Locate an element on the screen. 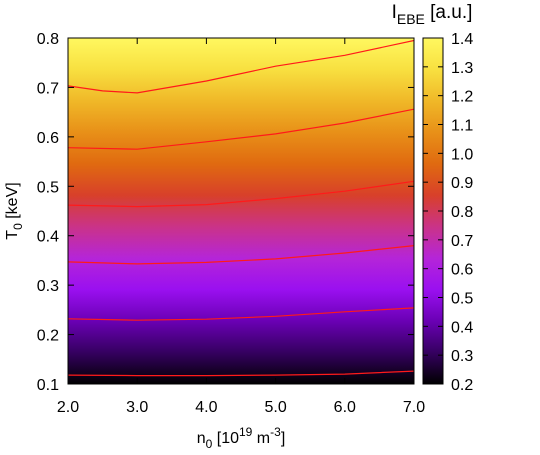  colorbar-tick-label: 1.4 is located at coordinates (462, 39).